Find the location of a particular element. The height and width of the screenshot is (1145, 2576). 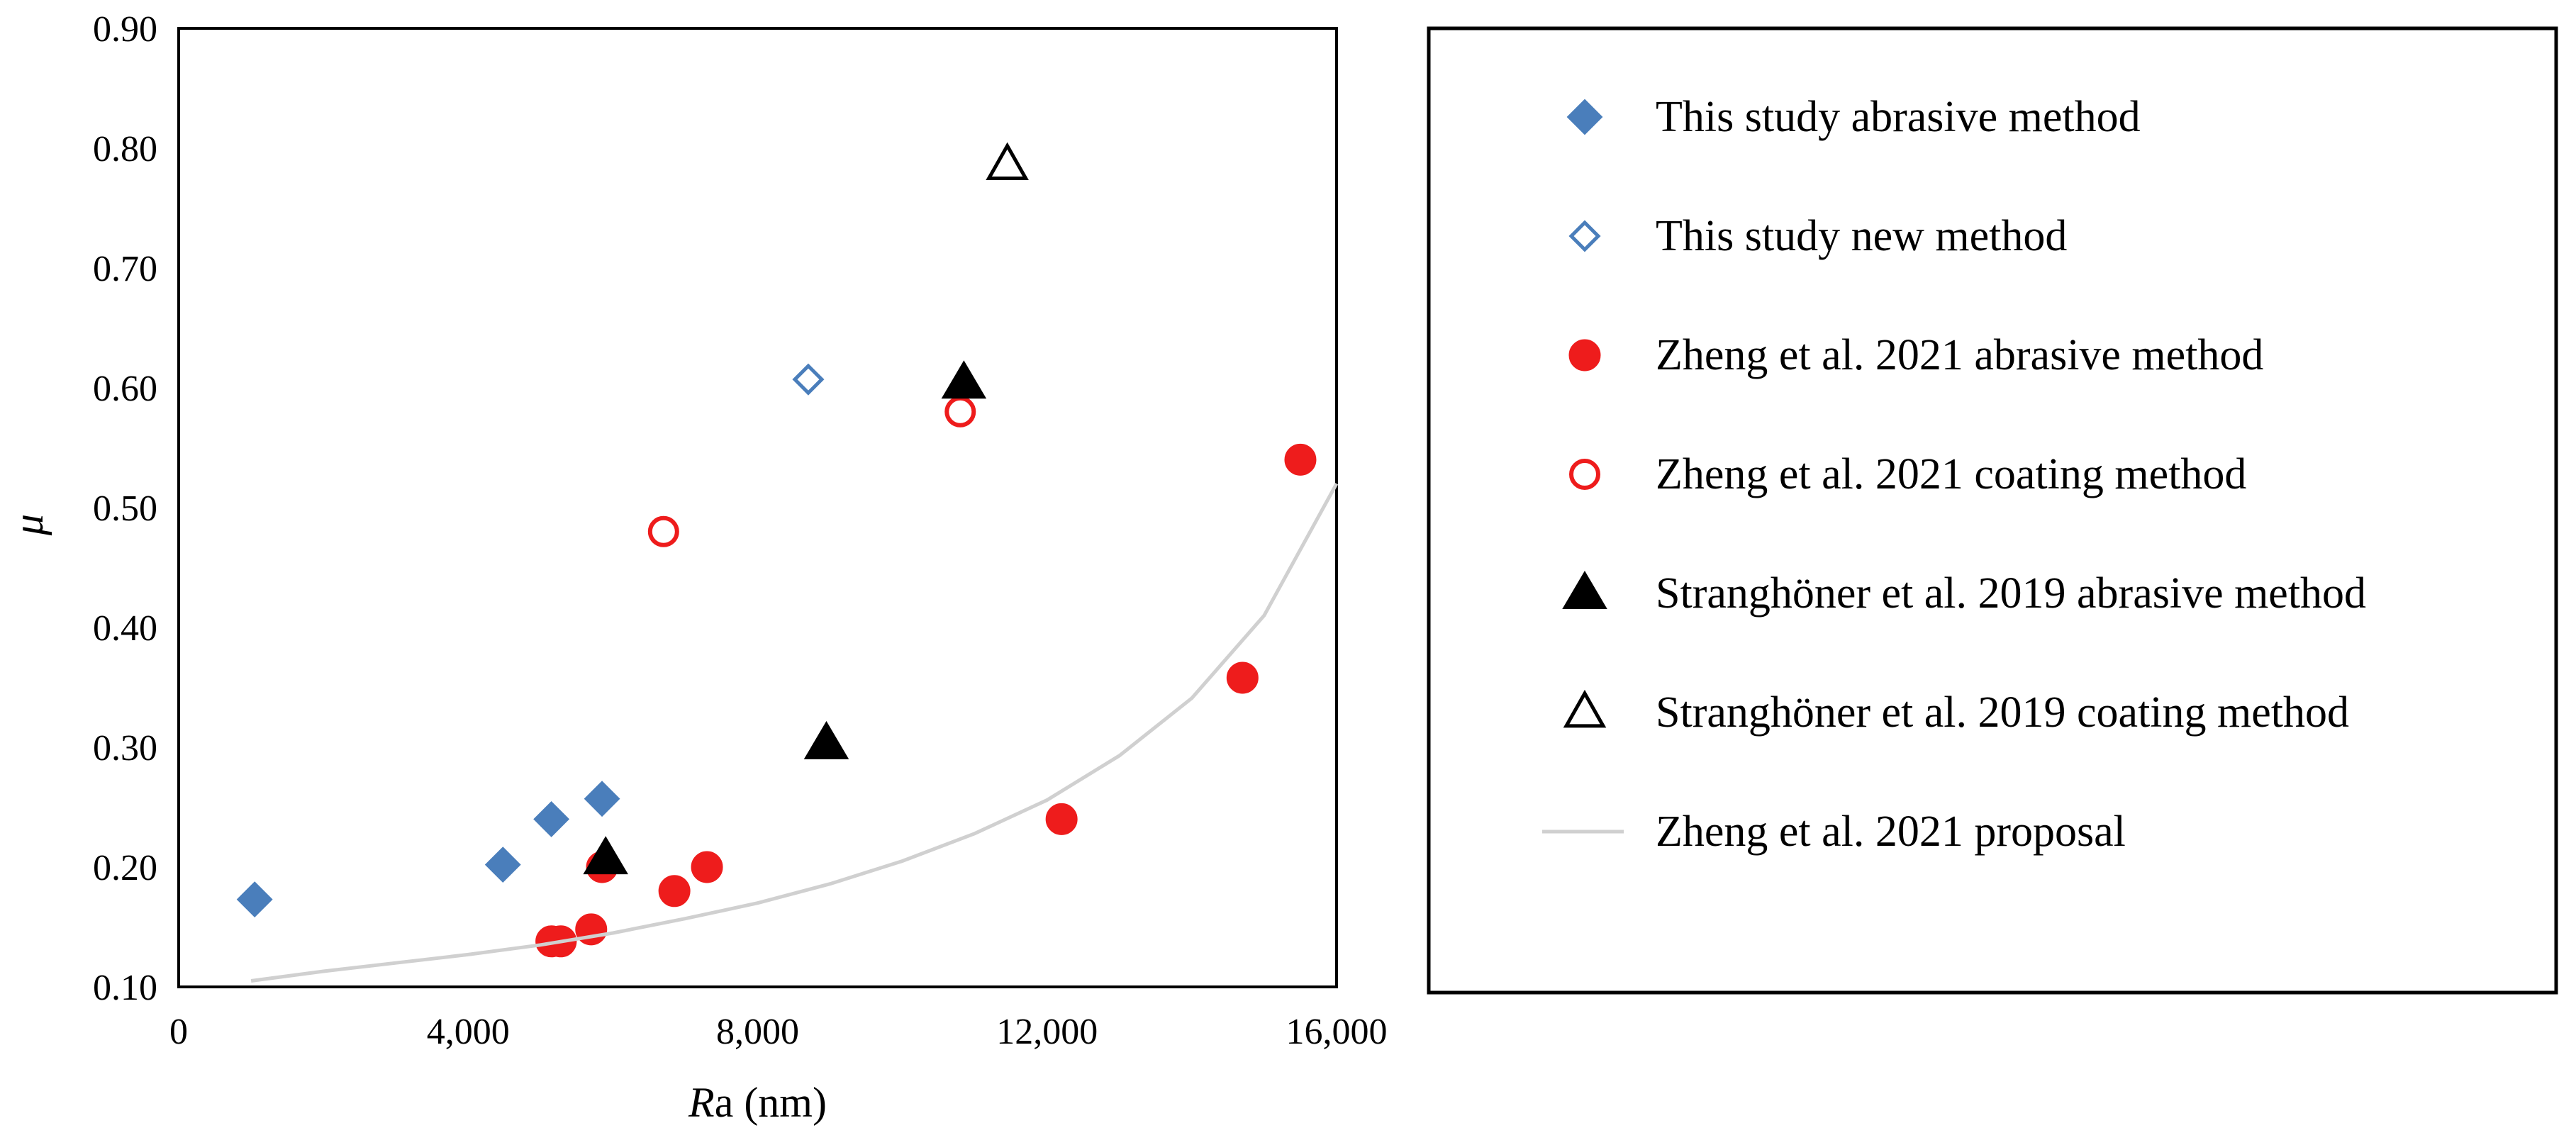

y-tick-label: 0.10 is located at coordinates (125, 988).